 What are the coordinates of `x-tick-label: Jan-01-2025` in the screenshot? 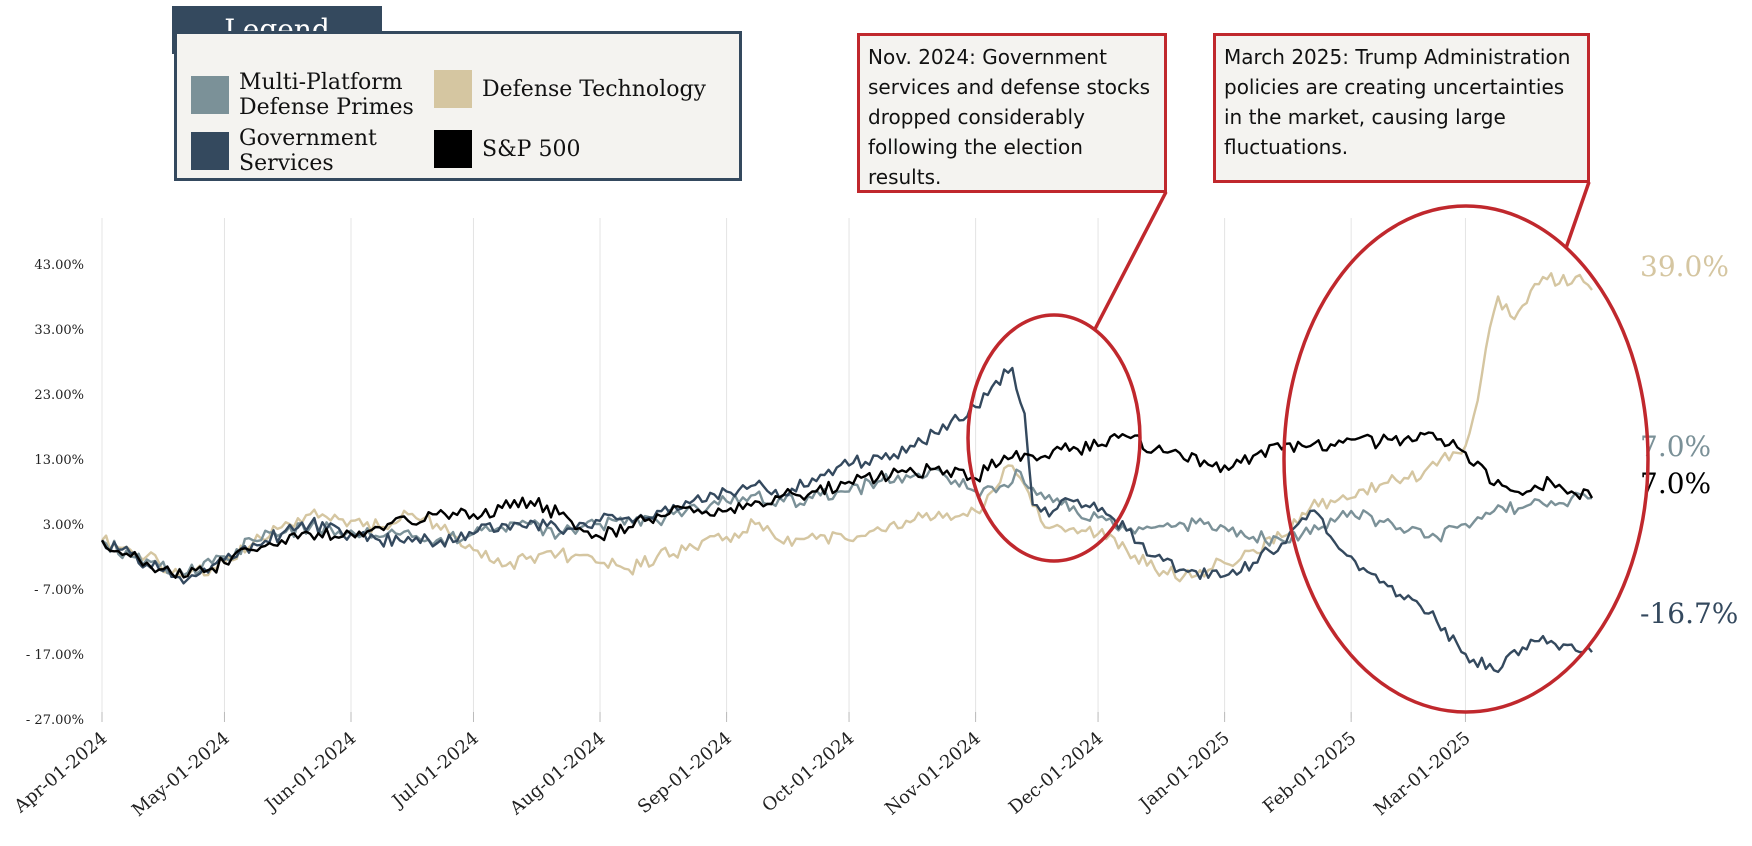 It's located at (1184, 772).